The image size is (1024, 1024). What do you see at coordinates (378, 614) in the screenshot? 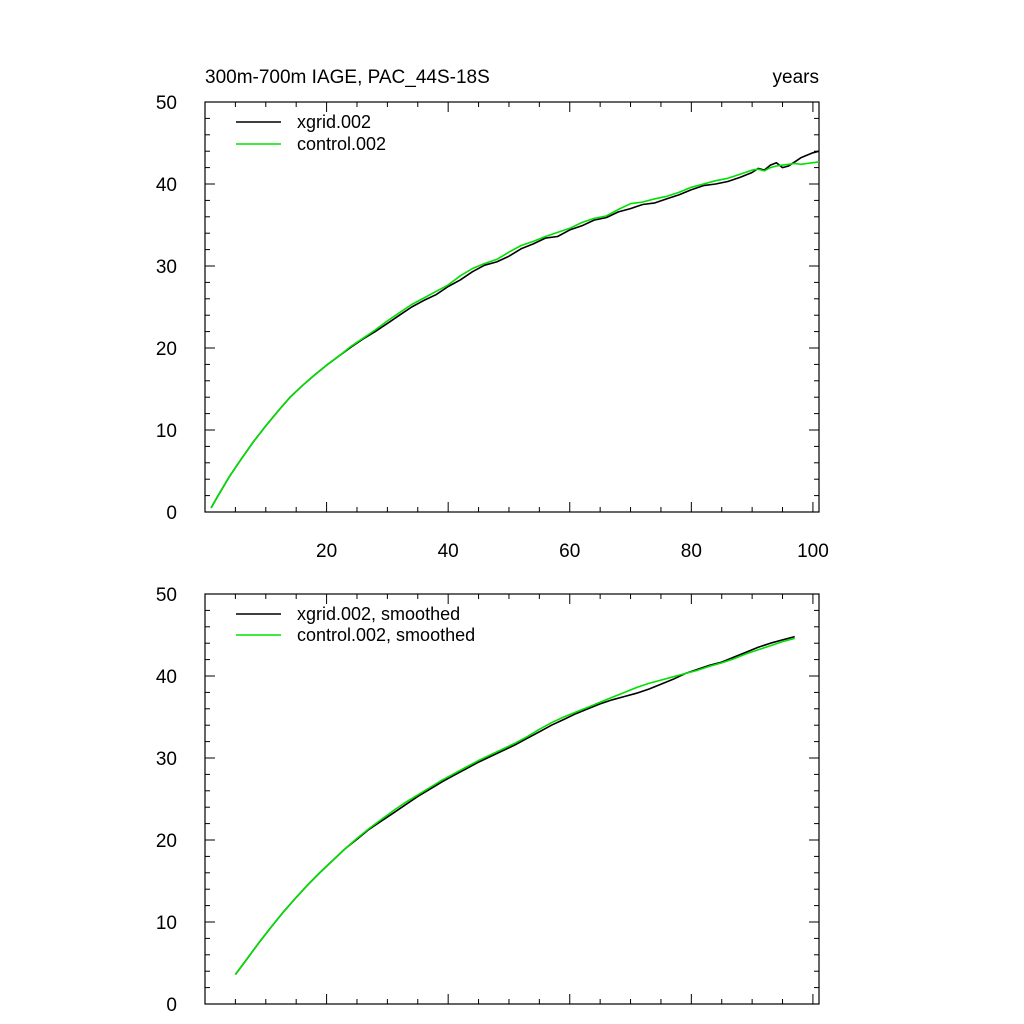
I see `legend-label-xgrid-smoothed: xgrid.002, smoothed` at bounding box center [378, 614].